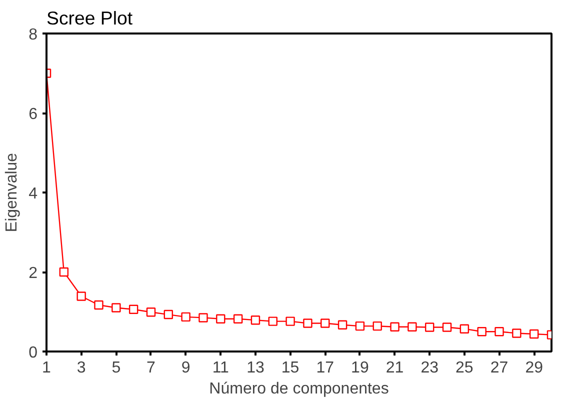 This screenshot has height=400, width=571. Describe the element at coordinates (395, 368) in the screenshot. I see `x-tick-label: 21` at that location.